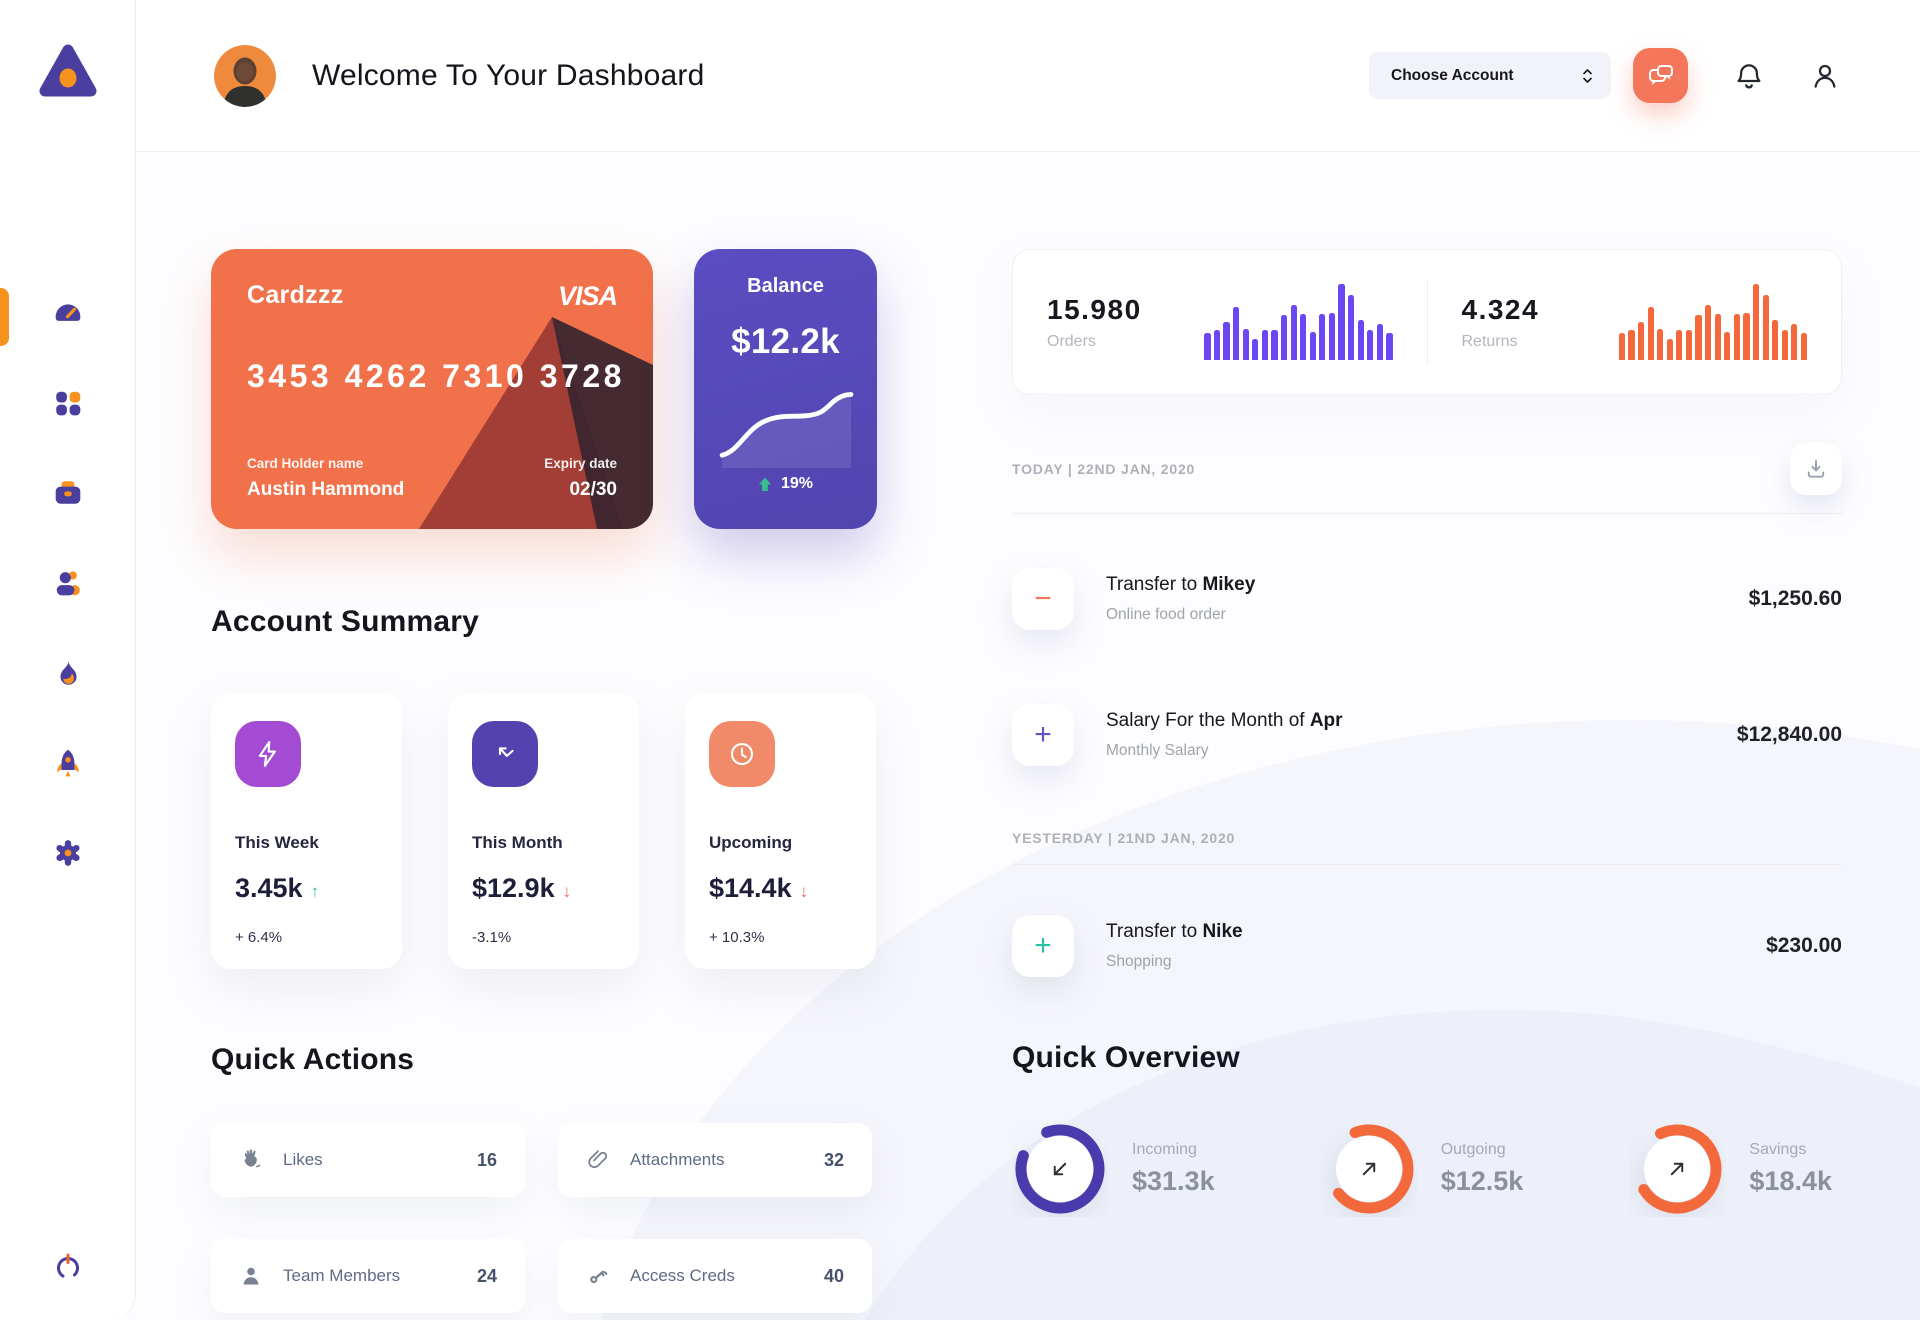 The width and height of the screenshot is (1920, 1320). I want to click on briefcase-icon, so click(67, 492).